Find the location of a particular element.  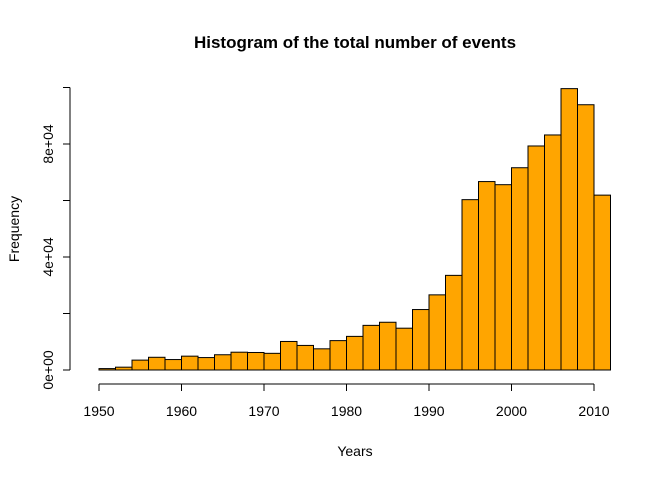

histogram-bar-1986 is located at coordinates (404, 349).